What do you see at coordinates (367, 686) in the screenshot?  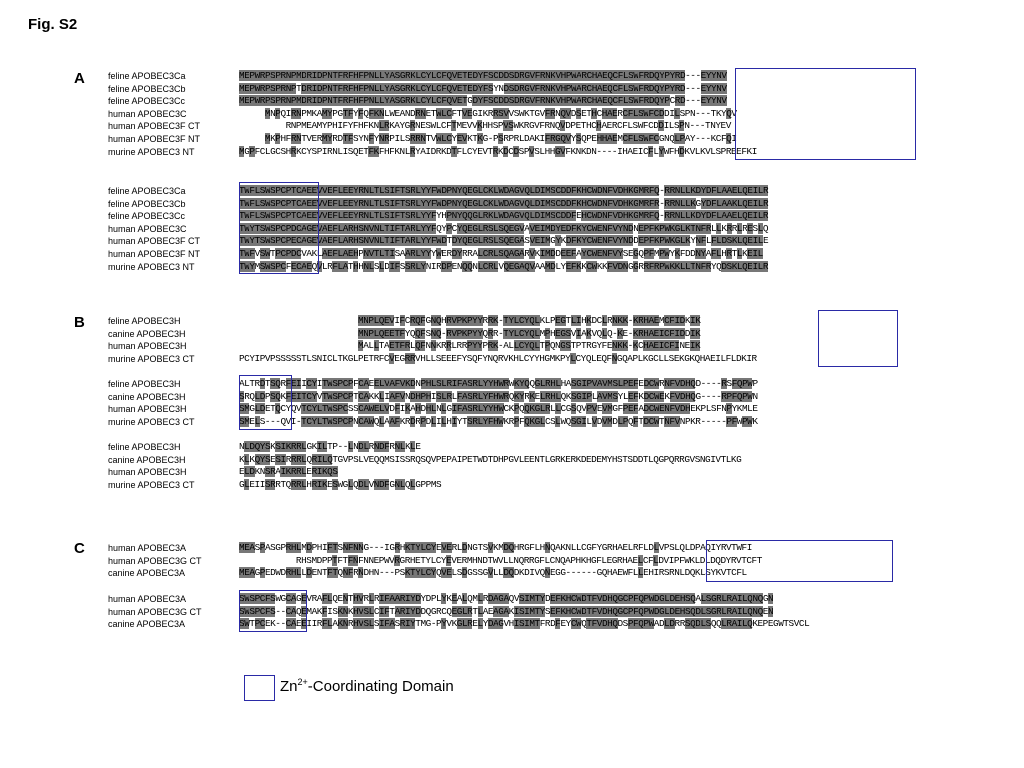 I see `legend-label: Zn2+-Coordinating Domain` at bounding box center [367, 686].